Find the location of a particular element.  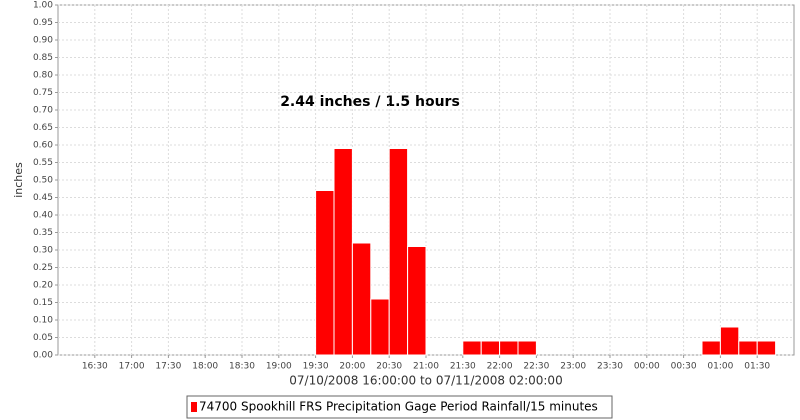

y-tick-label: 0.75 is located at coordinates (43, 93).